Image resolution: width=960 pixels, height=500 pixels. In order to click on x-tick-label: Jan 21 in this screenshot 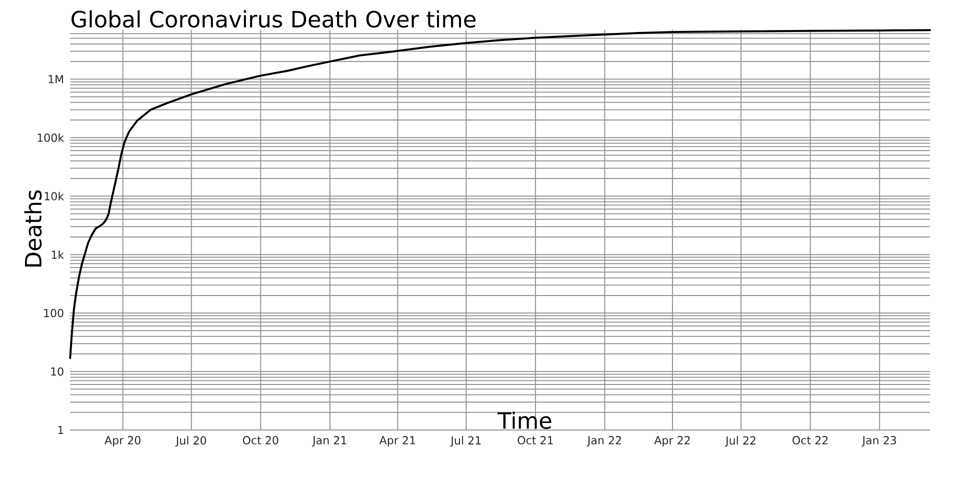, I will do `click(329, 441)`.